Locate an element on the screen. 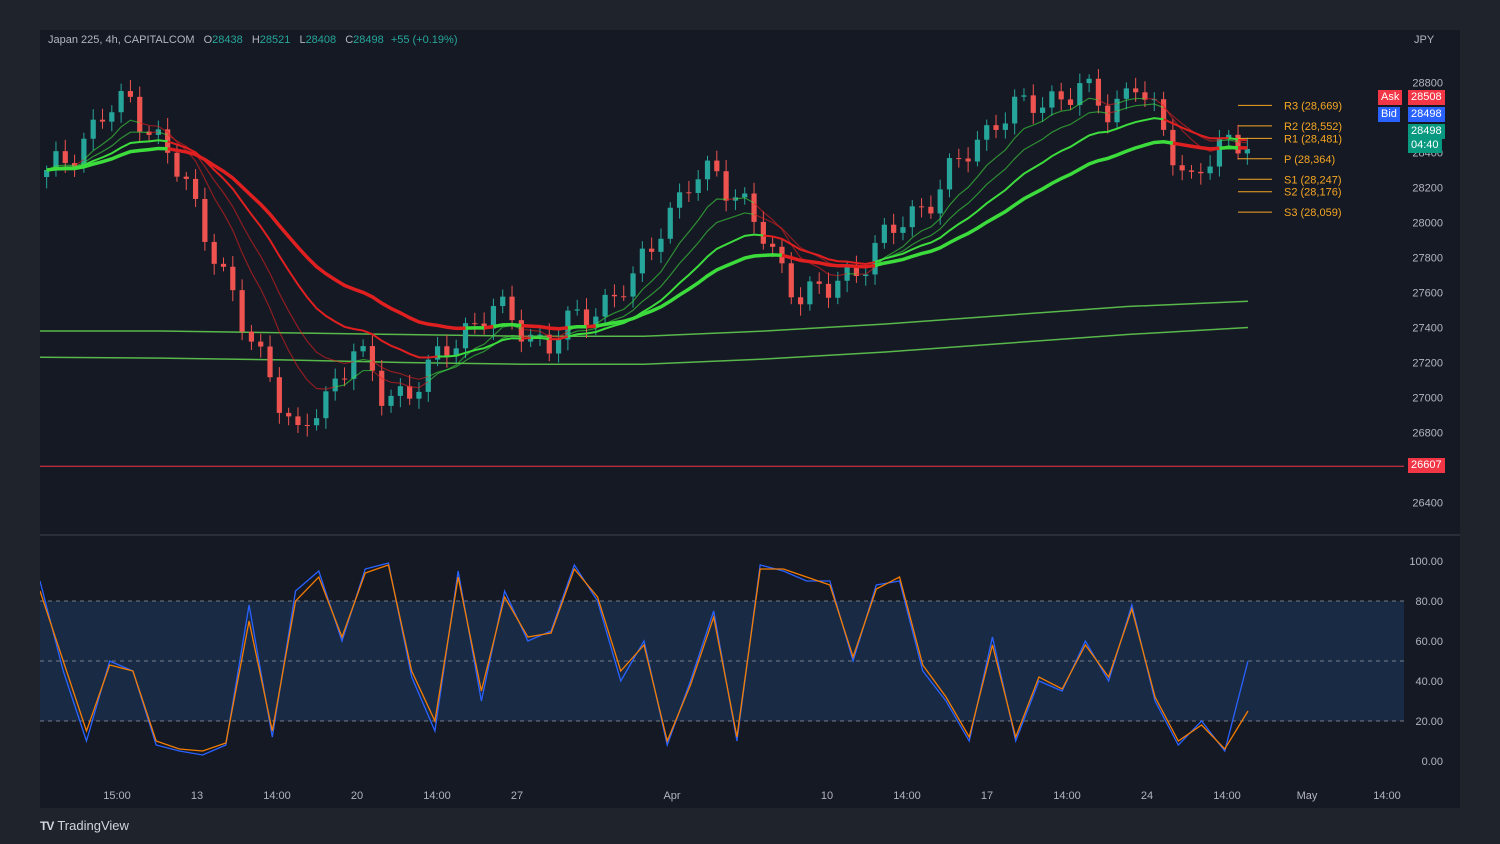  y-tick-label: 28200 is located at coordinates (1427, 189).